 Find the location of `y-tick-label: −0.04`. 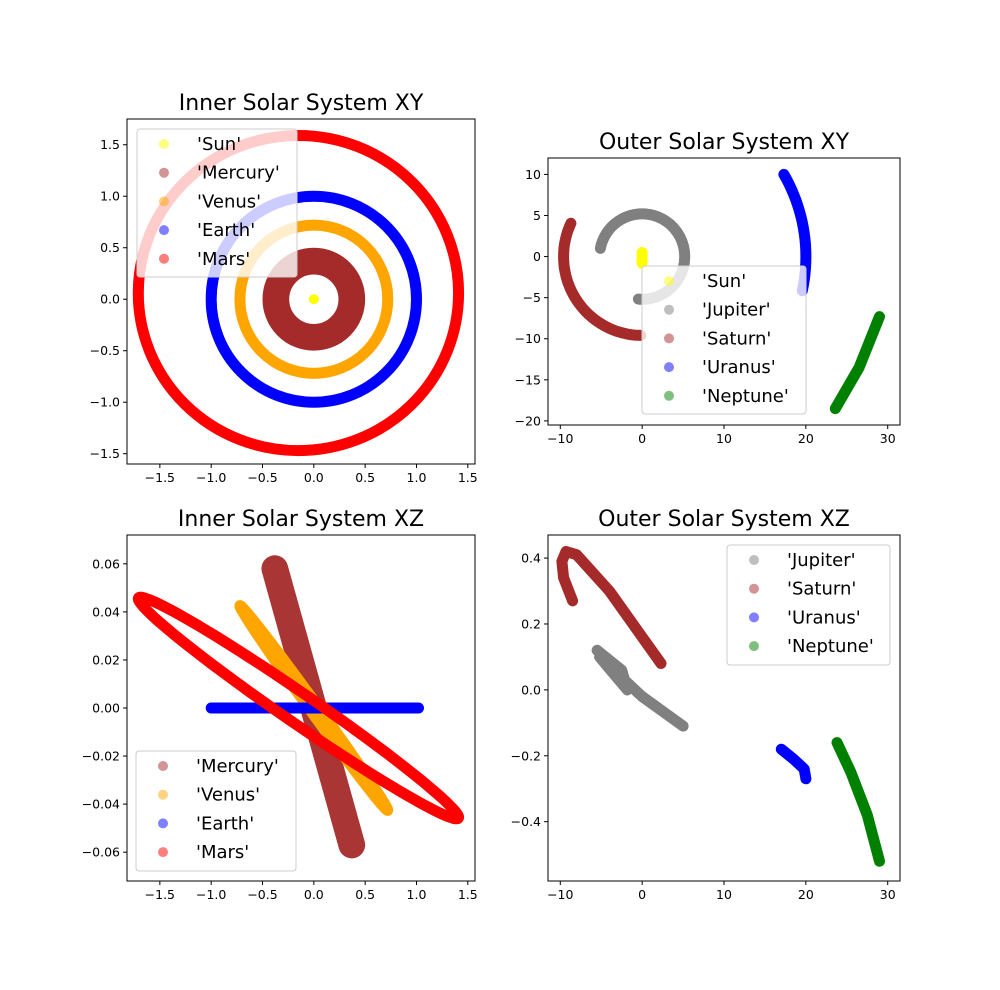

y-tick-label: −0.04 is located at coordinates (101, 804).